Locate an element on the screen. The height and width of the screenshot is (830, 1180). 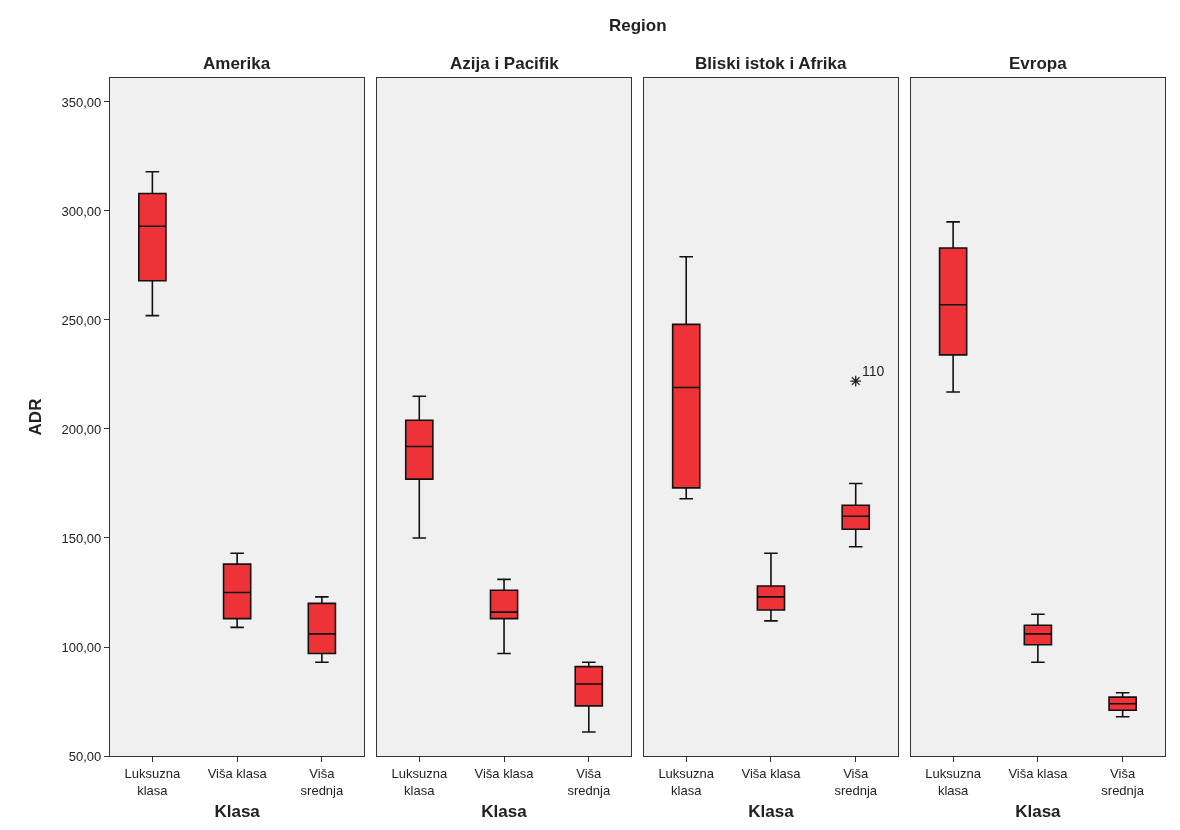
y-tick-label: 300,00 is located at coordinates (81, 211).